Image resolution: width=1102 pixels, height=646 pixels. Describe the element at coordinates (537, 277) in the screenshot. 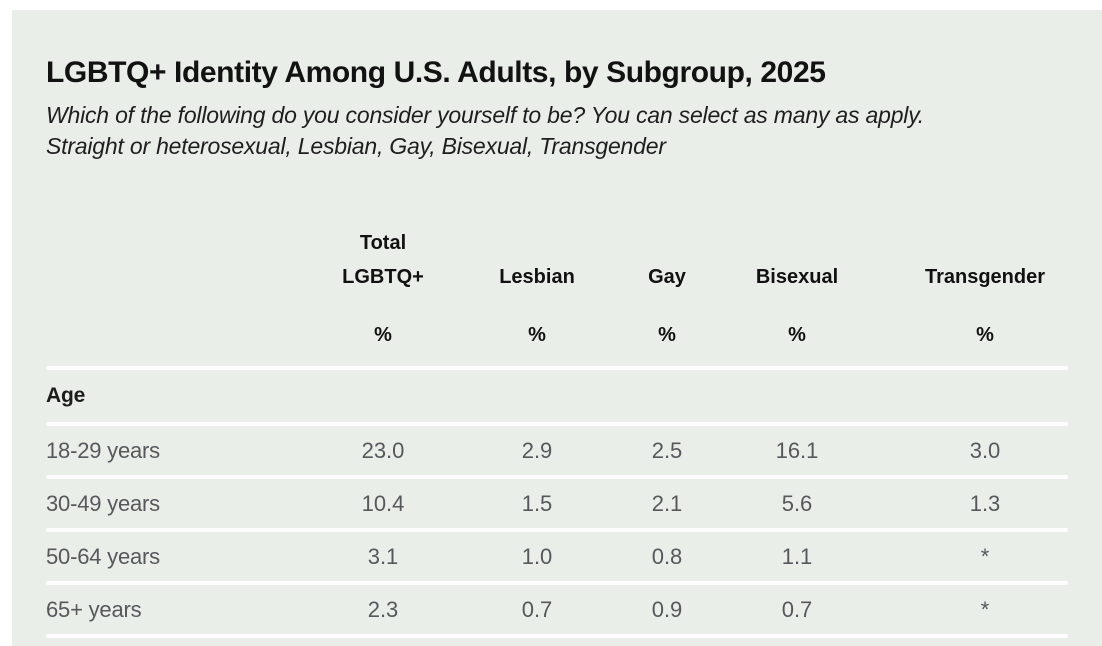

I see `column-header-lesbian: Lesbian` at that location.